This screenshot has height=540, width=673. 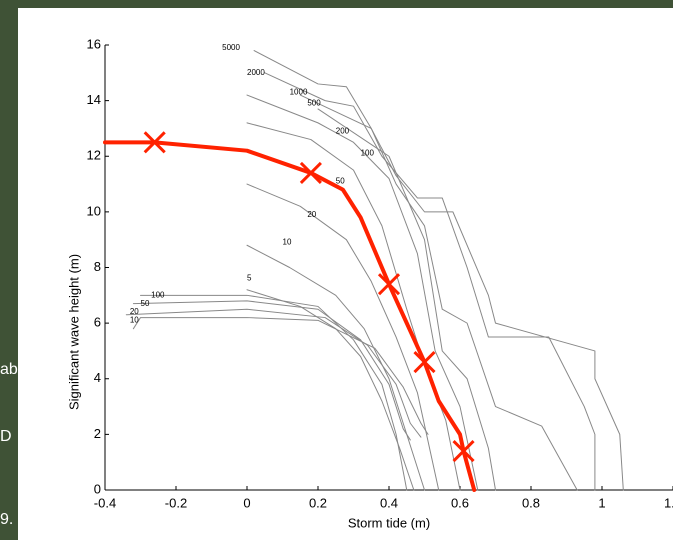 I want to click on x-tick-label: 0.4, so click(x=389, y=502).